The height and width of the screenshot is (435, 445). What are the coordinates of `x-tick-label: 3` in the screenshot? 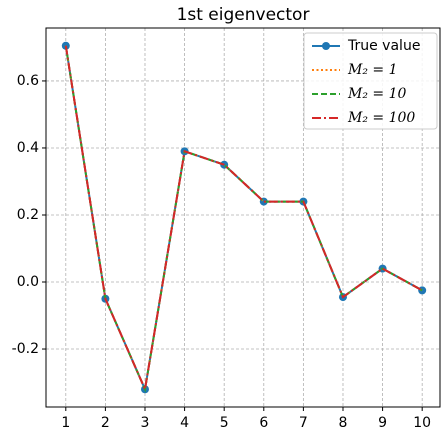 It's located at (145, 423).